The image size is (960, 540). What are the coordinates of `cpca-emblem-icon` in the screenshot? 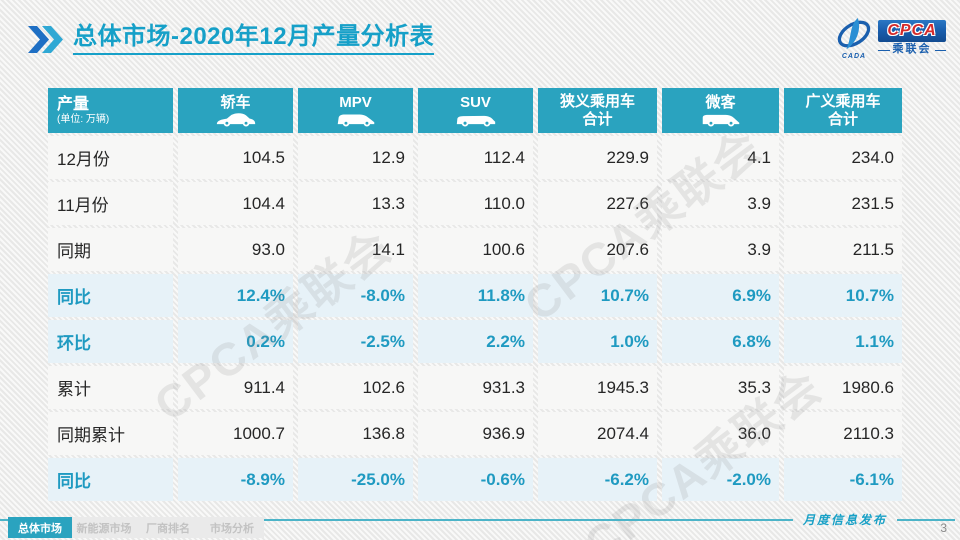 It's located at (854, 33).